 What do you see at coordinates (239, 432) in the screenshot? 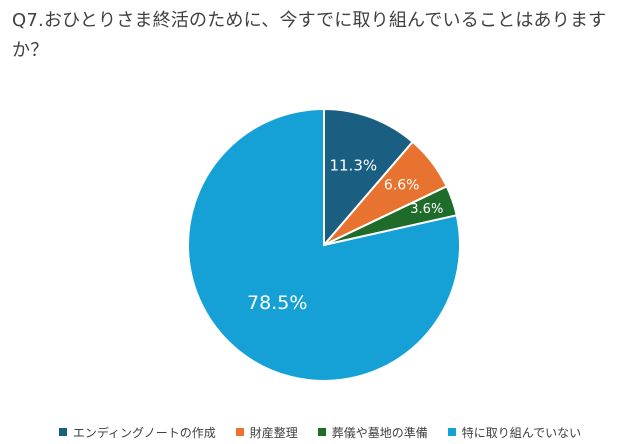
I see `legend-swatch-asset-organizing` at bounding box center [239, 432].